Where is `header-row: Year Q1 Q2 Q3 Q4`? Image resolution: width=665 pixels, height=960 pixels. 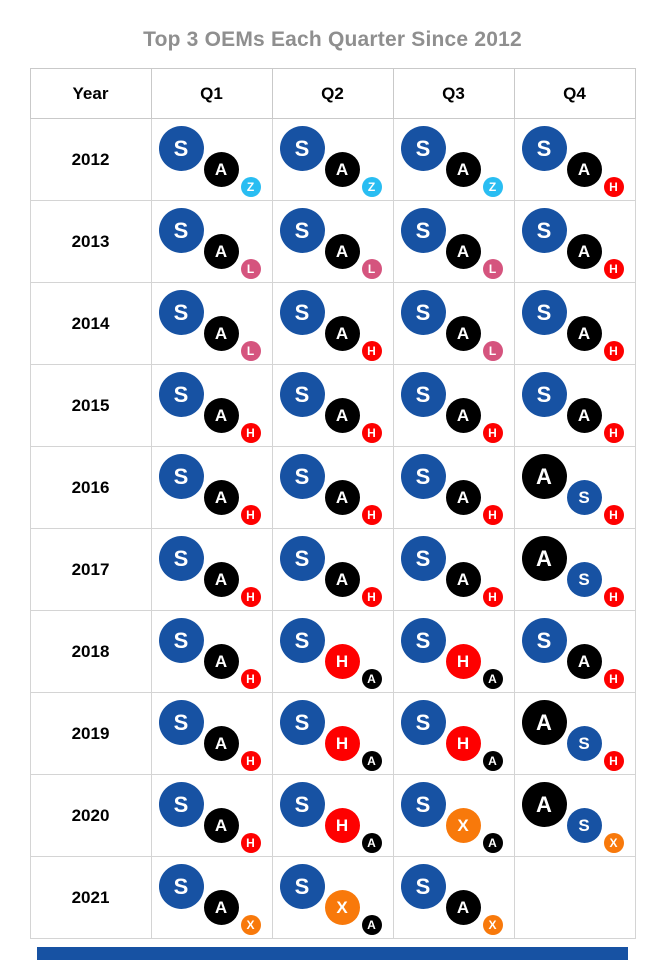 header-row: Year Q1 Q2 Q3 Q4 is located at coordinates (332, 93).